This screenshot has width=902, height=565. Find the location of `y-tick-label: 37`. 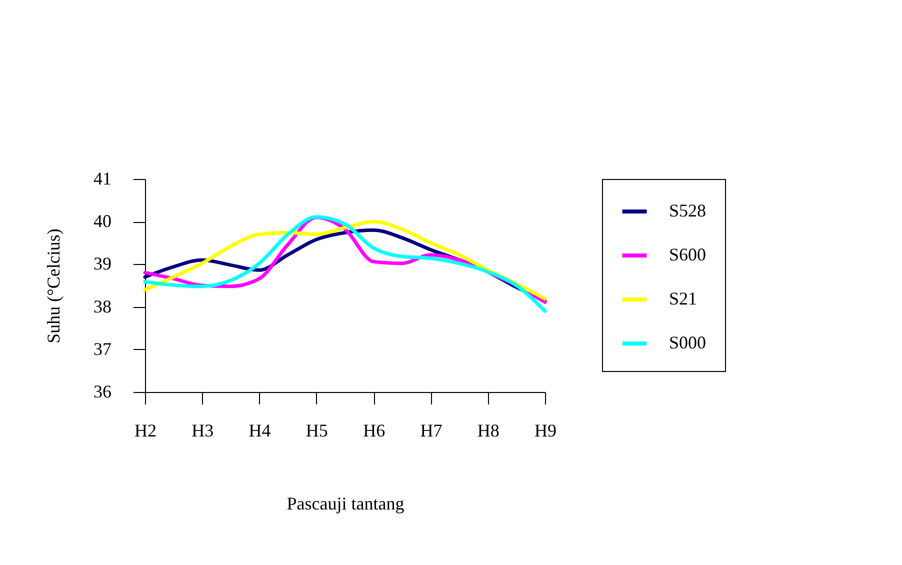

y-tick-label: 37 is located at coordinates (103, 348).